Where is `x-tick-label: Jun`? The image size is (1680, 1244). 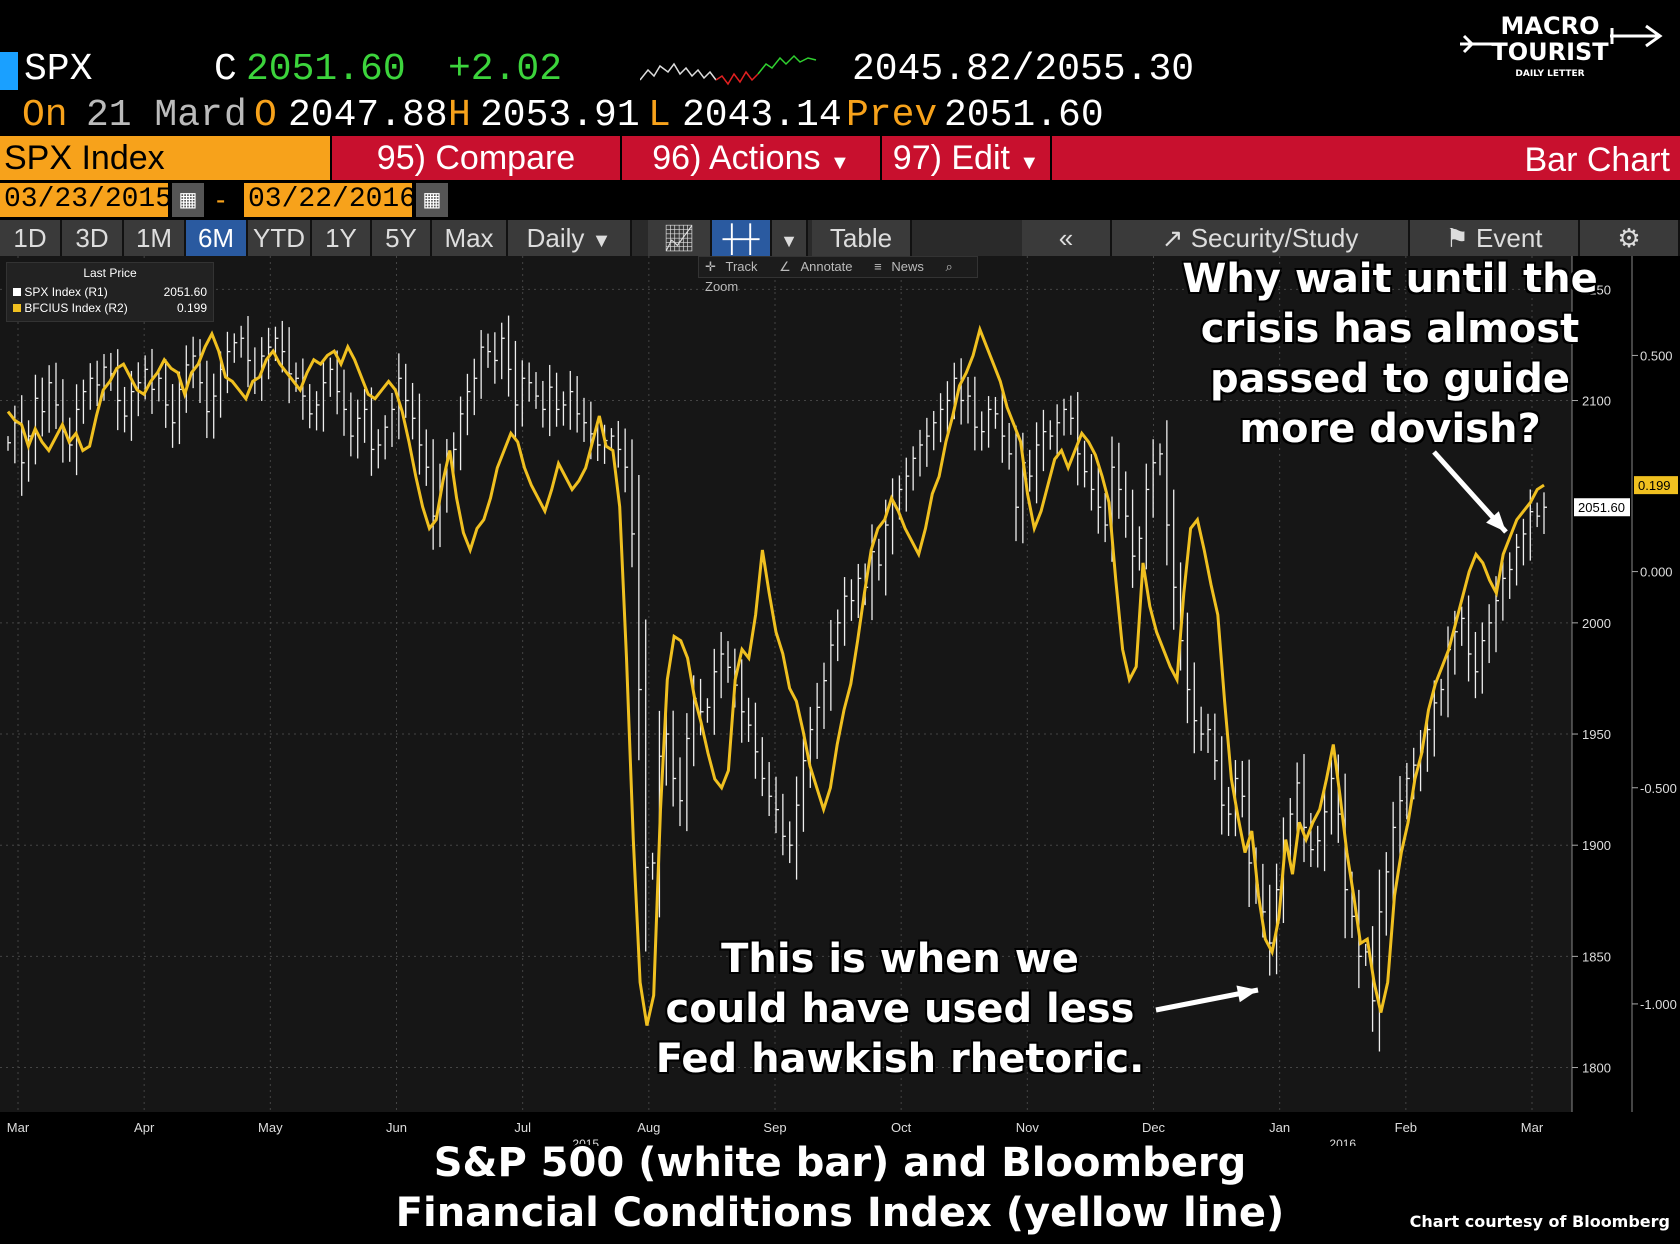 x-tick-label: Jun is located at coordinates (396, 1127).